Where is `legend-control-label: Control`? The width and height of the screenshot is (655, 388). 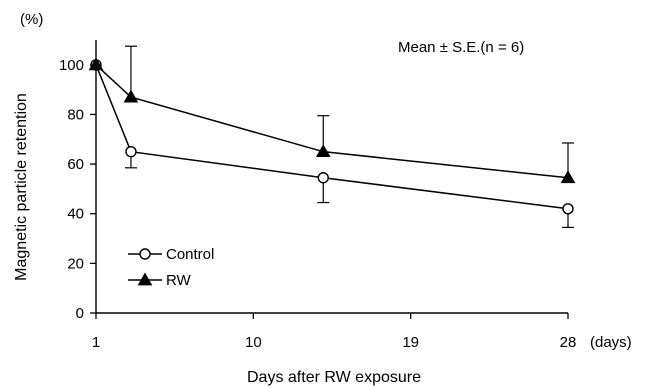
legend-control-label: Control is located at coordinates (190, 254).